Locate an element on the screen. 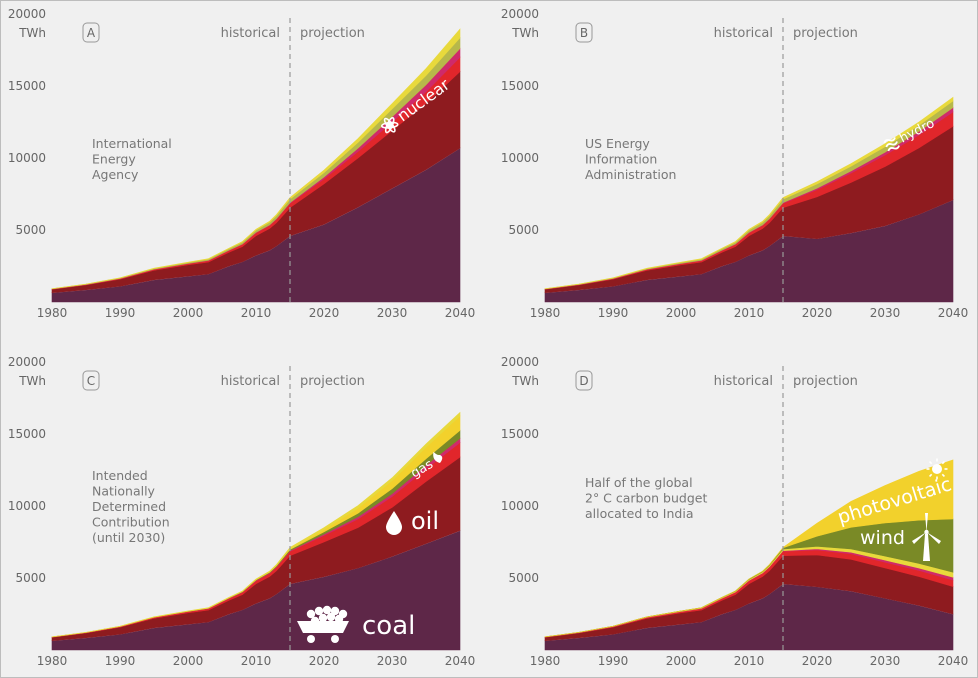 This screenshot has height=678, width=978. wind-turbine-icon is located at coordinates (926, 537).